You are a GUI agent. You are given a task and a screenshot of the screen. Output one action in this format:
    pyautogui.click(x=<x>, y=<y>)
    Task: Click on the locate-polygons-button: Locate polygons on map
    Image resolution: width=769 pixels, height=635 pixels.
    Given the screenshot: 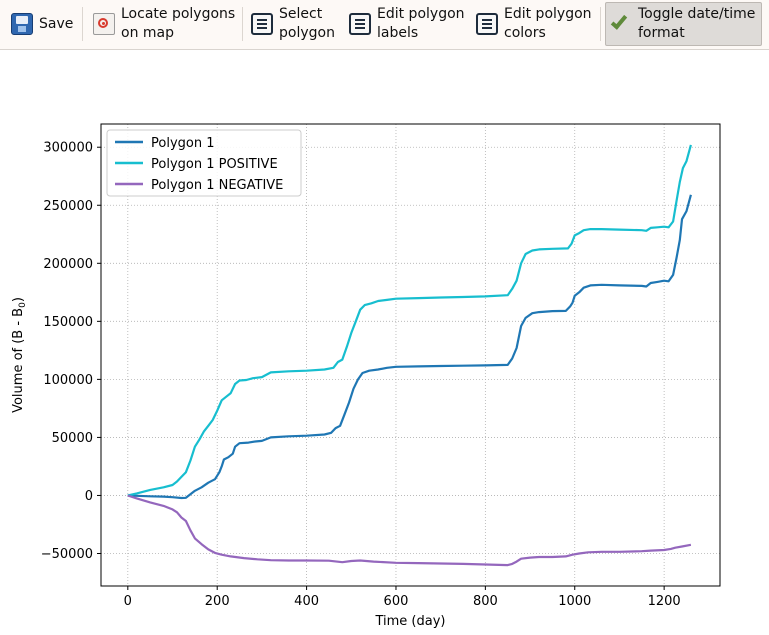 What is the action you would take?
    pyautogui.click(x=163, y=24)
    